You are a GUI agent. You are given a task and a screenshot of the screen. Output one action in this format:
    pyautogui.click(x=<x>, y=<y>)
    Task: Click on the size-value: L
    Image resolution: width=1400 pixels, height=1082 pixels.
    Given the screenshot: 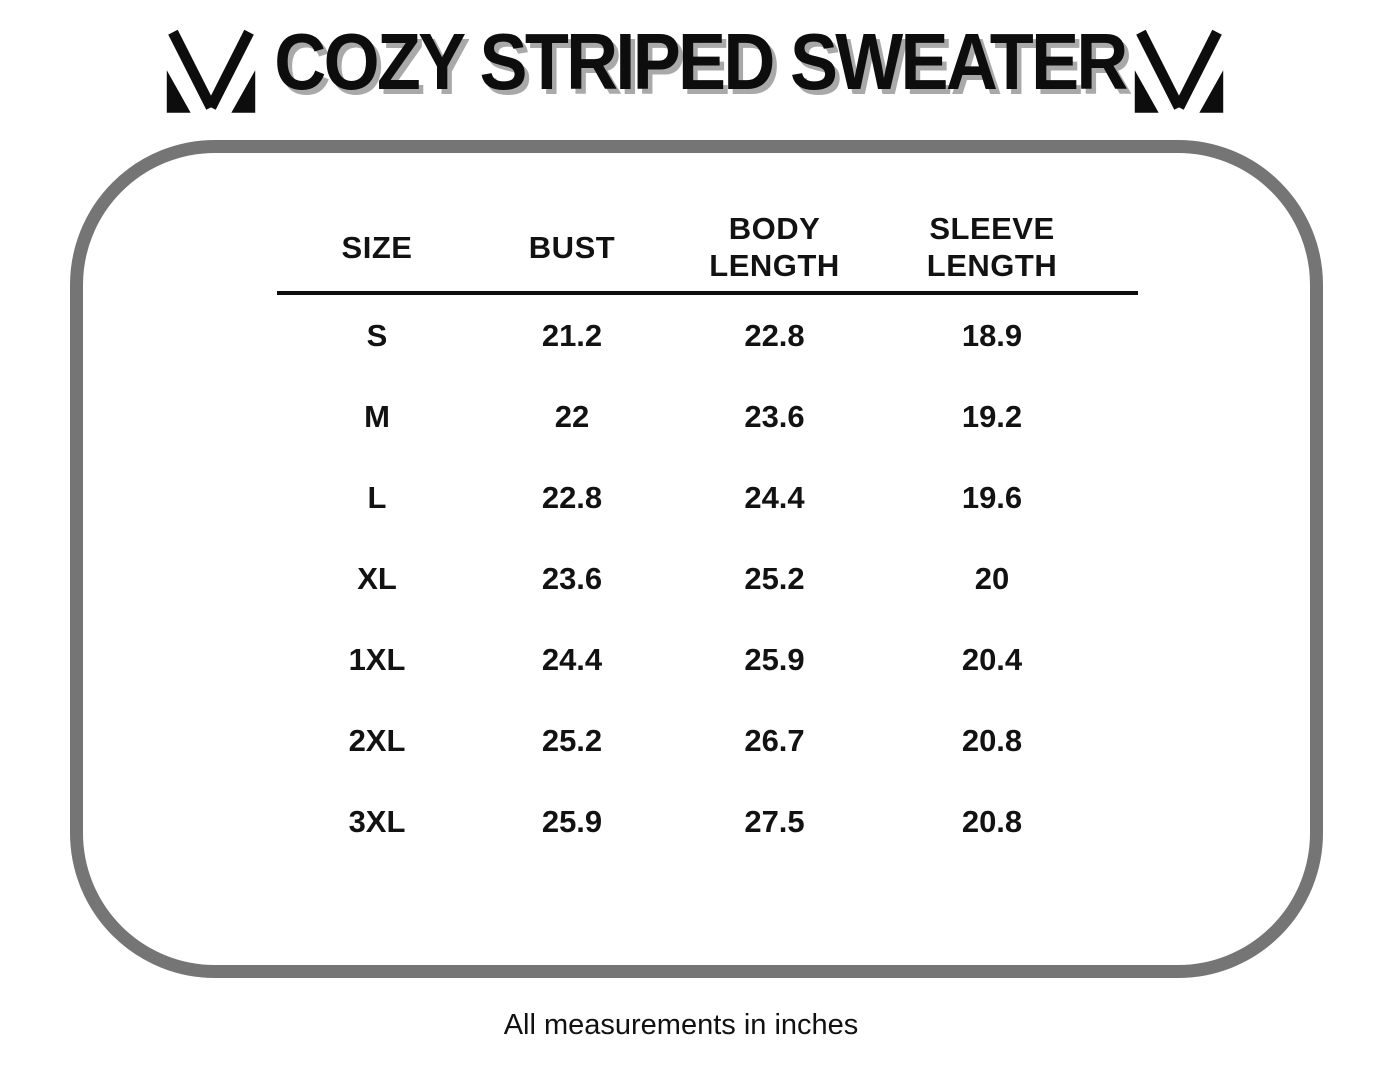 What is the action you would take?
    pyautogui.click(x=377, y=497)
    